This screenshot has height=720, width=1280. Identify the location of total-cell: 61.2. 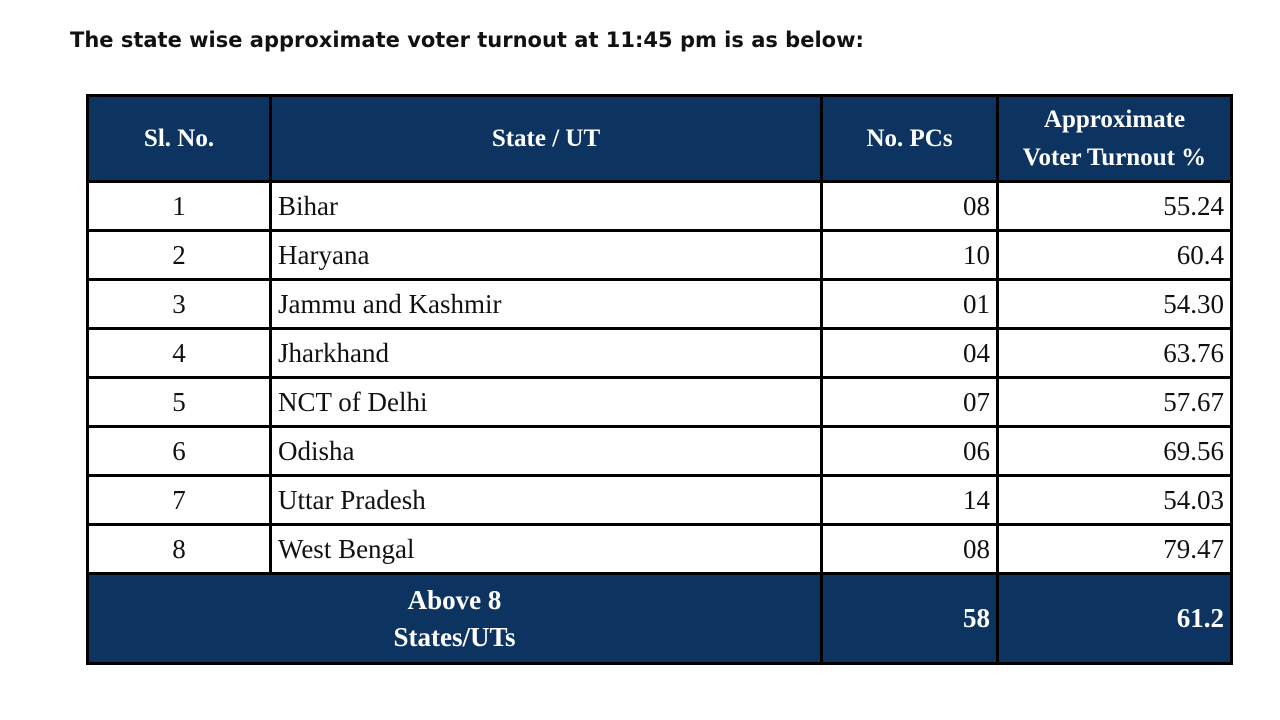
(1114, 618).